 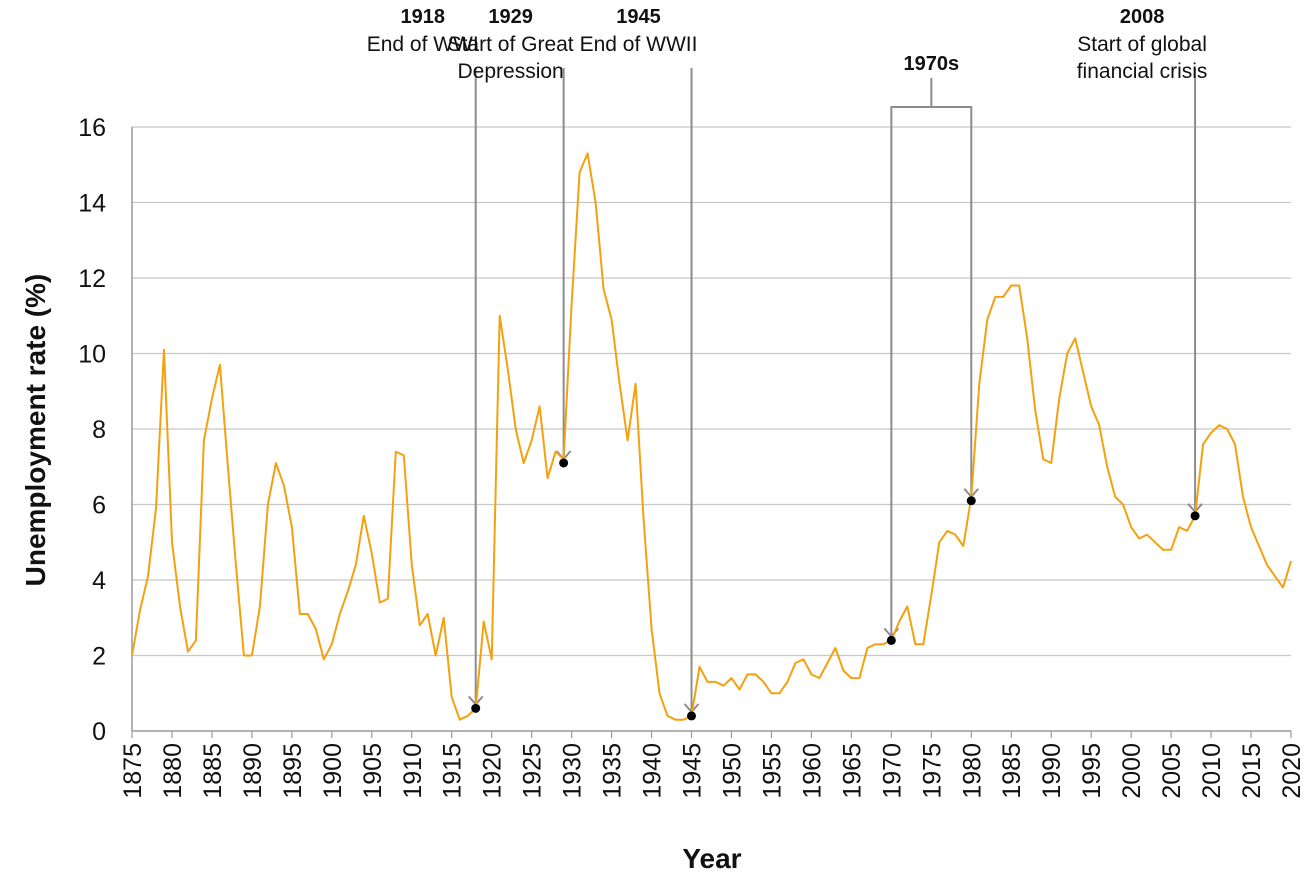 I want to click on x-tick-label-1965: 1965, so click(x=852, y=771).